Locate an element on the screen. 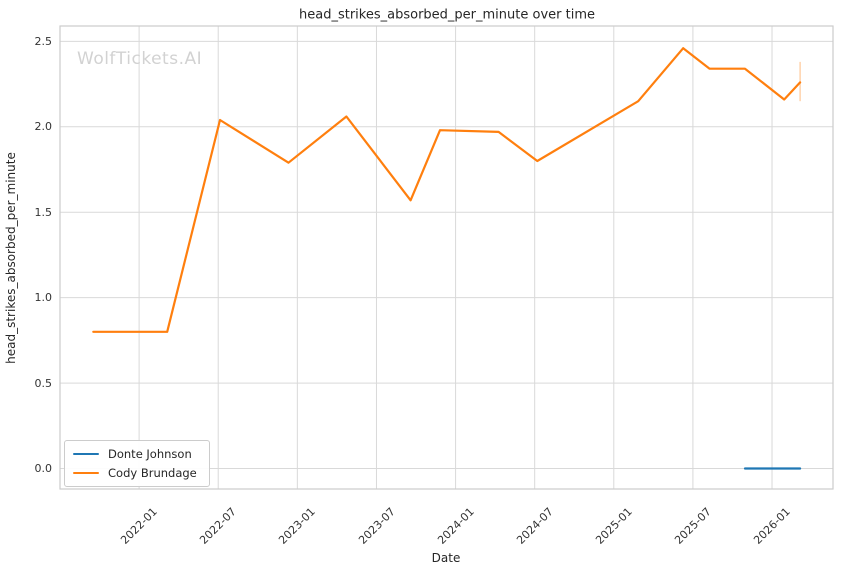 This screenshot has width=844, height=575. y-tick-label: 2.0 is located at coordinates (43, 127).